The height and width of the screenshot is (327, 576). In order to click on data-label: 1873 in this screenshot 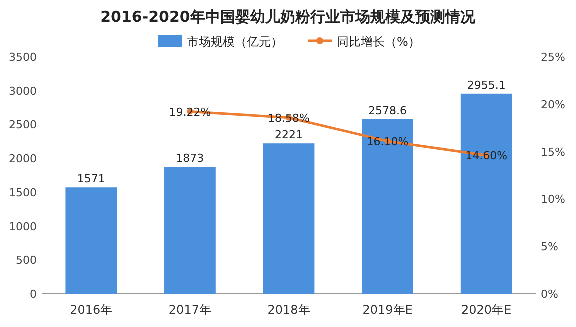, I will do `click(190, 159)`.